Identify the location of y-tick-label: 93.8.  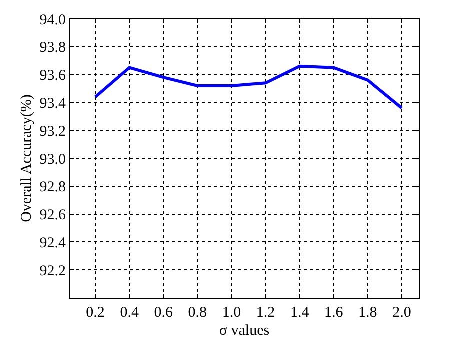
(53, 48).